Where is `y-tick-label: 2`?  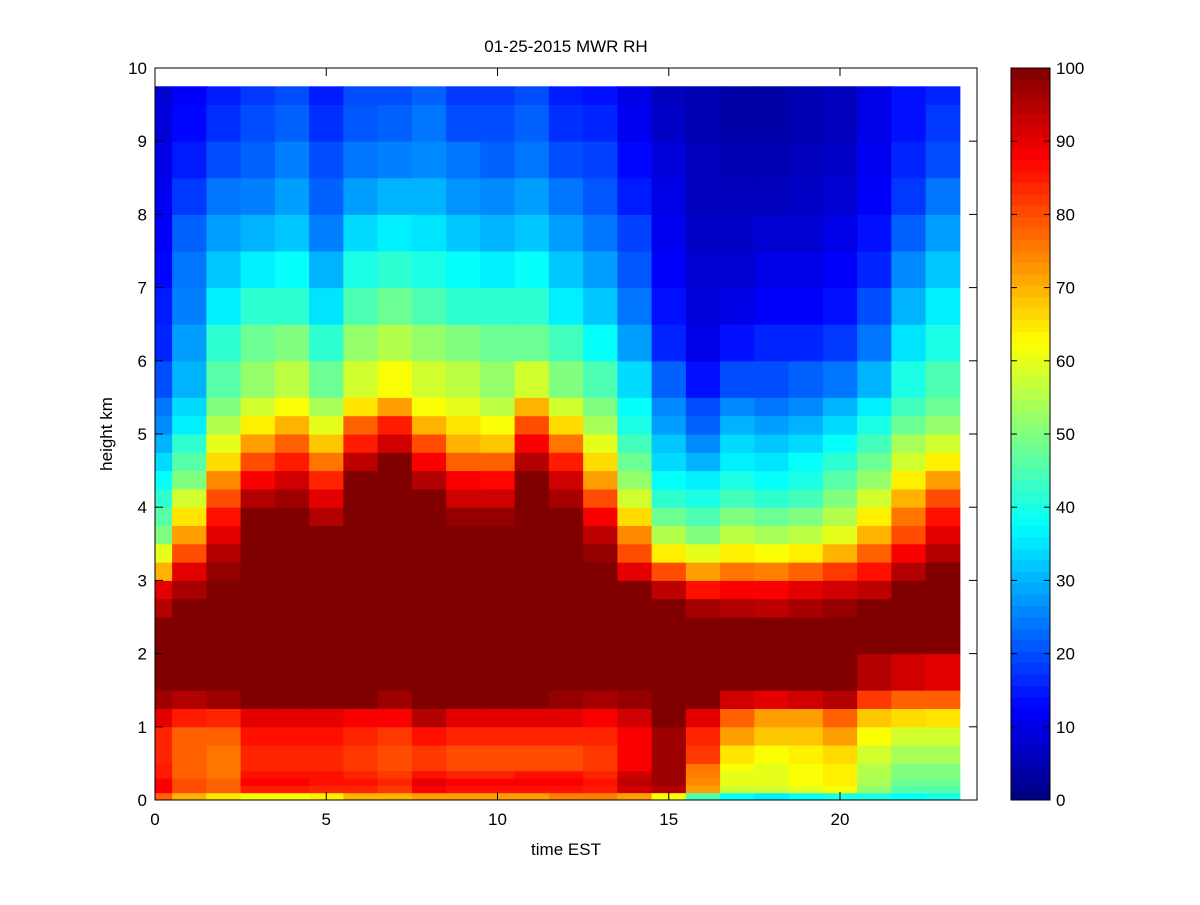
y-tick-label: 2 is located at coordinates (142, 654).